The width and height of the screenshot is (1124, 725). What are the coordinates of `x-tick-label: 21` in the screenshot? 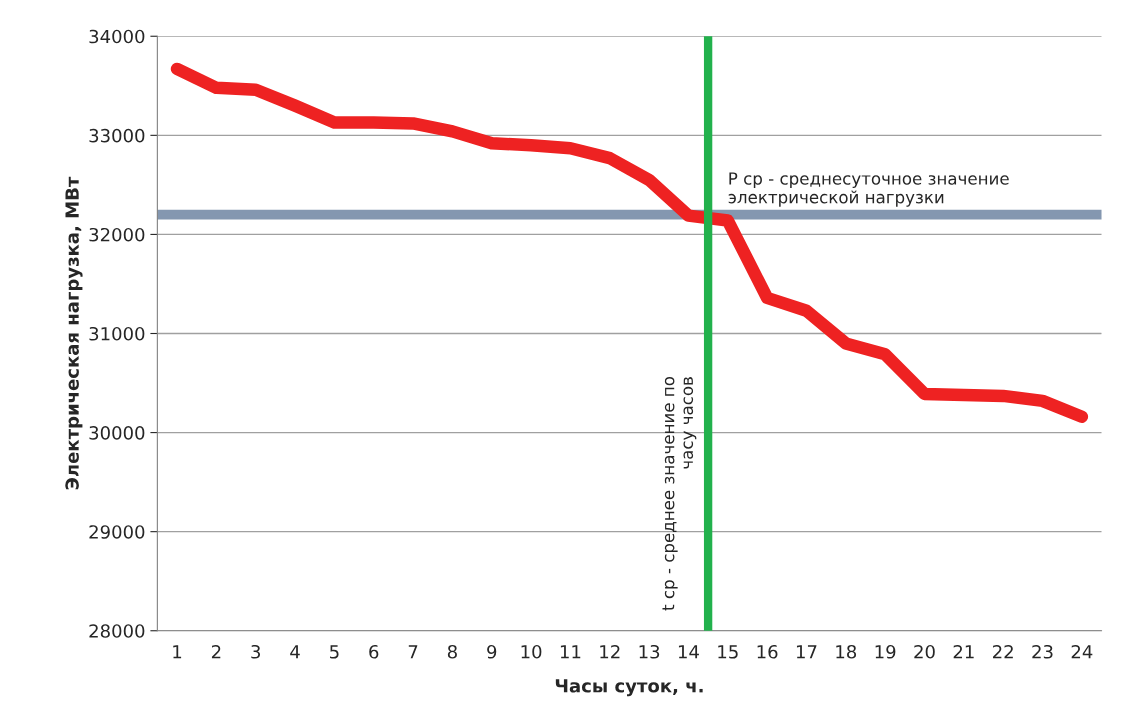 It's located at (963, 651).